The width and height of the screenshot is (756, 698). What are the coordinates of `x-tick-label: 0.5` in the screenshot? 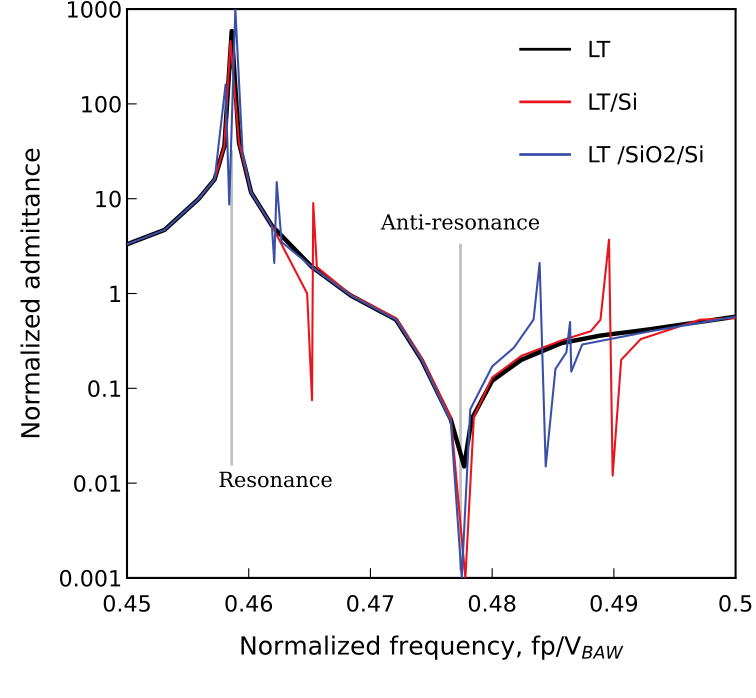 It's located at (735, 603).